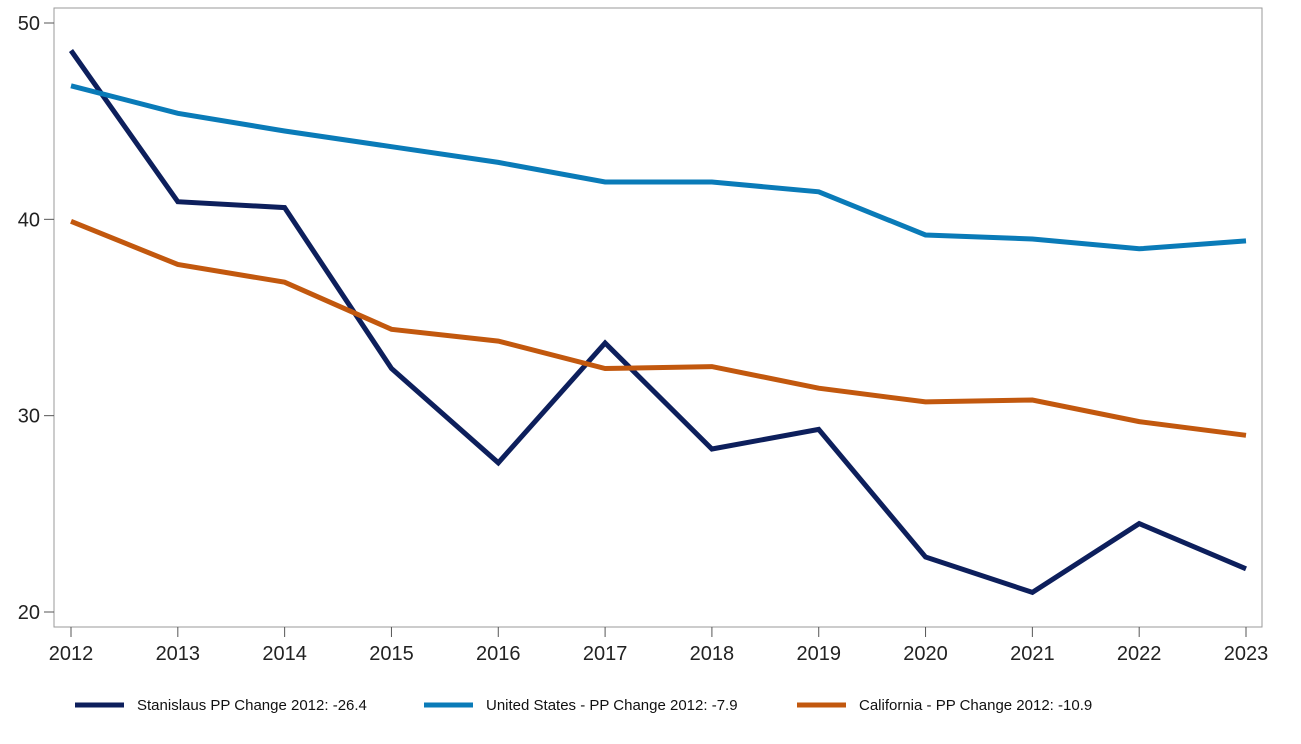  Describe the element at coordinates (498, 654) in the screenshot. I see `x-tick-label: 2016` at that location.